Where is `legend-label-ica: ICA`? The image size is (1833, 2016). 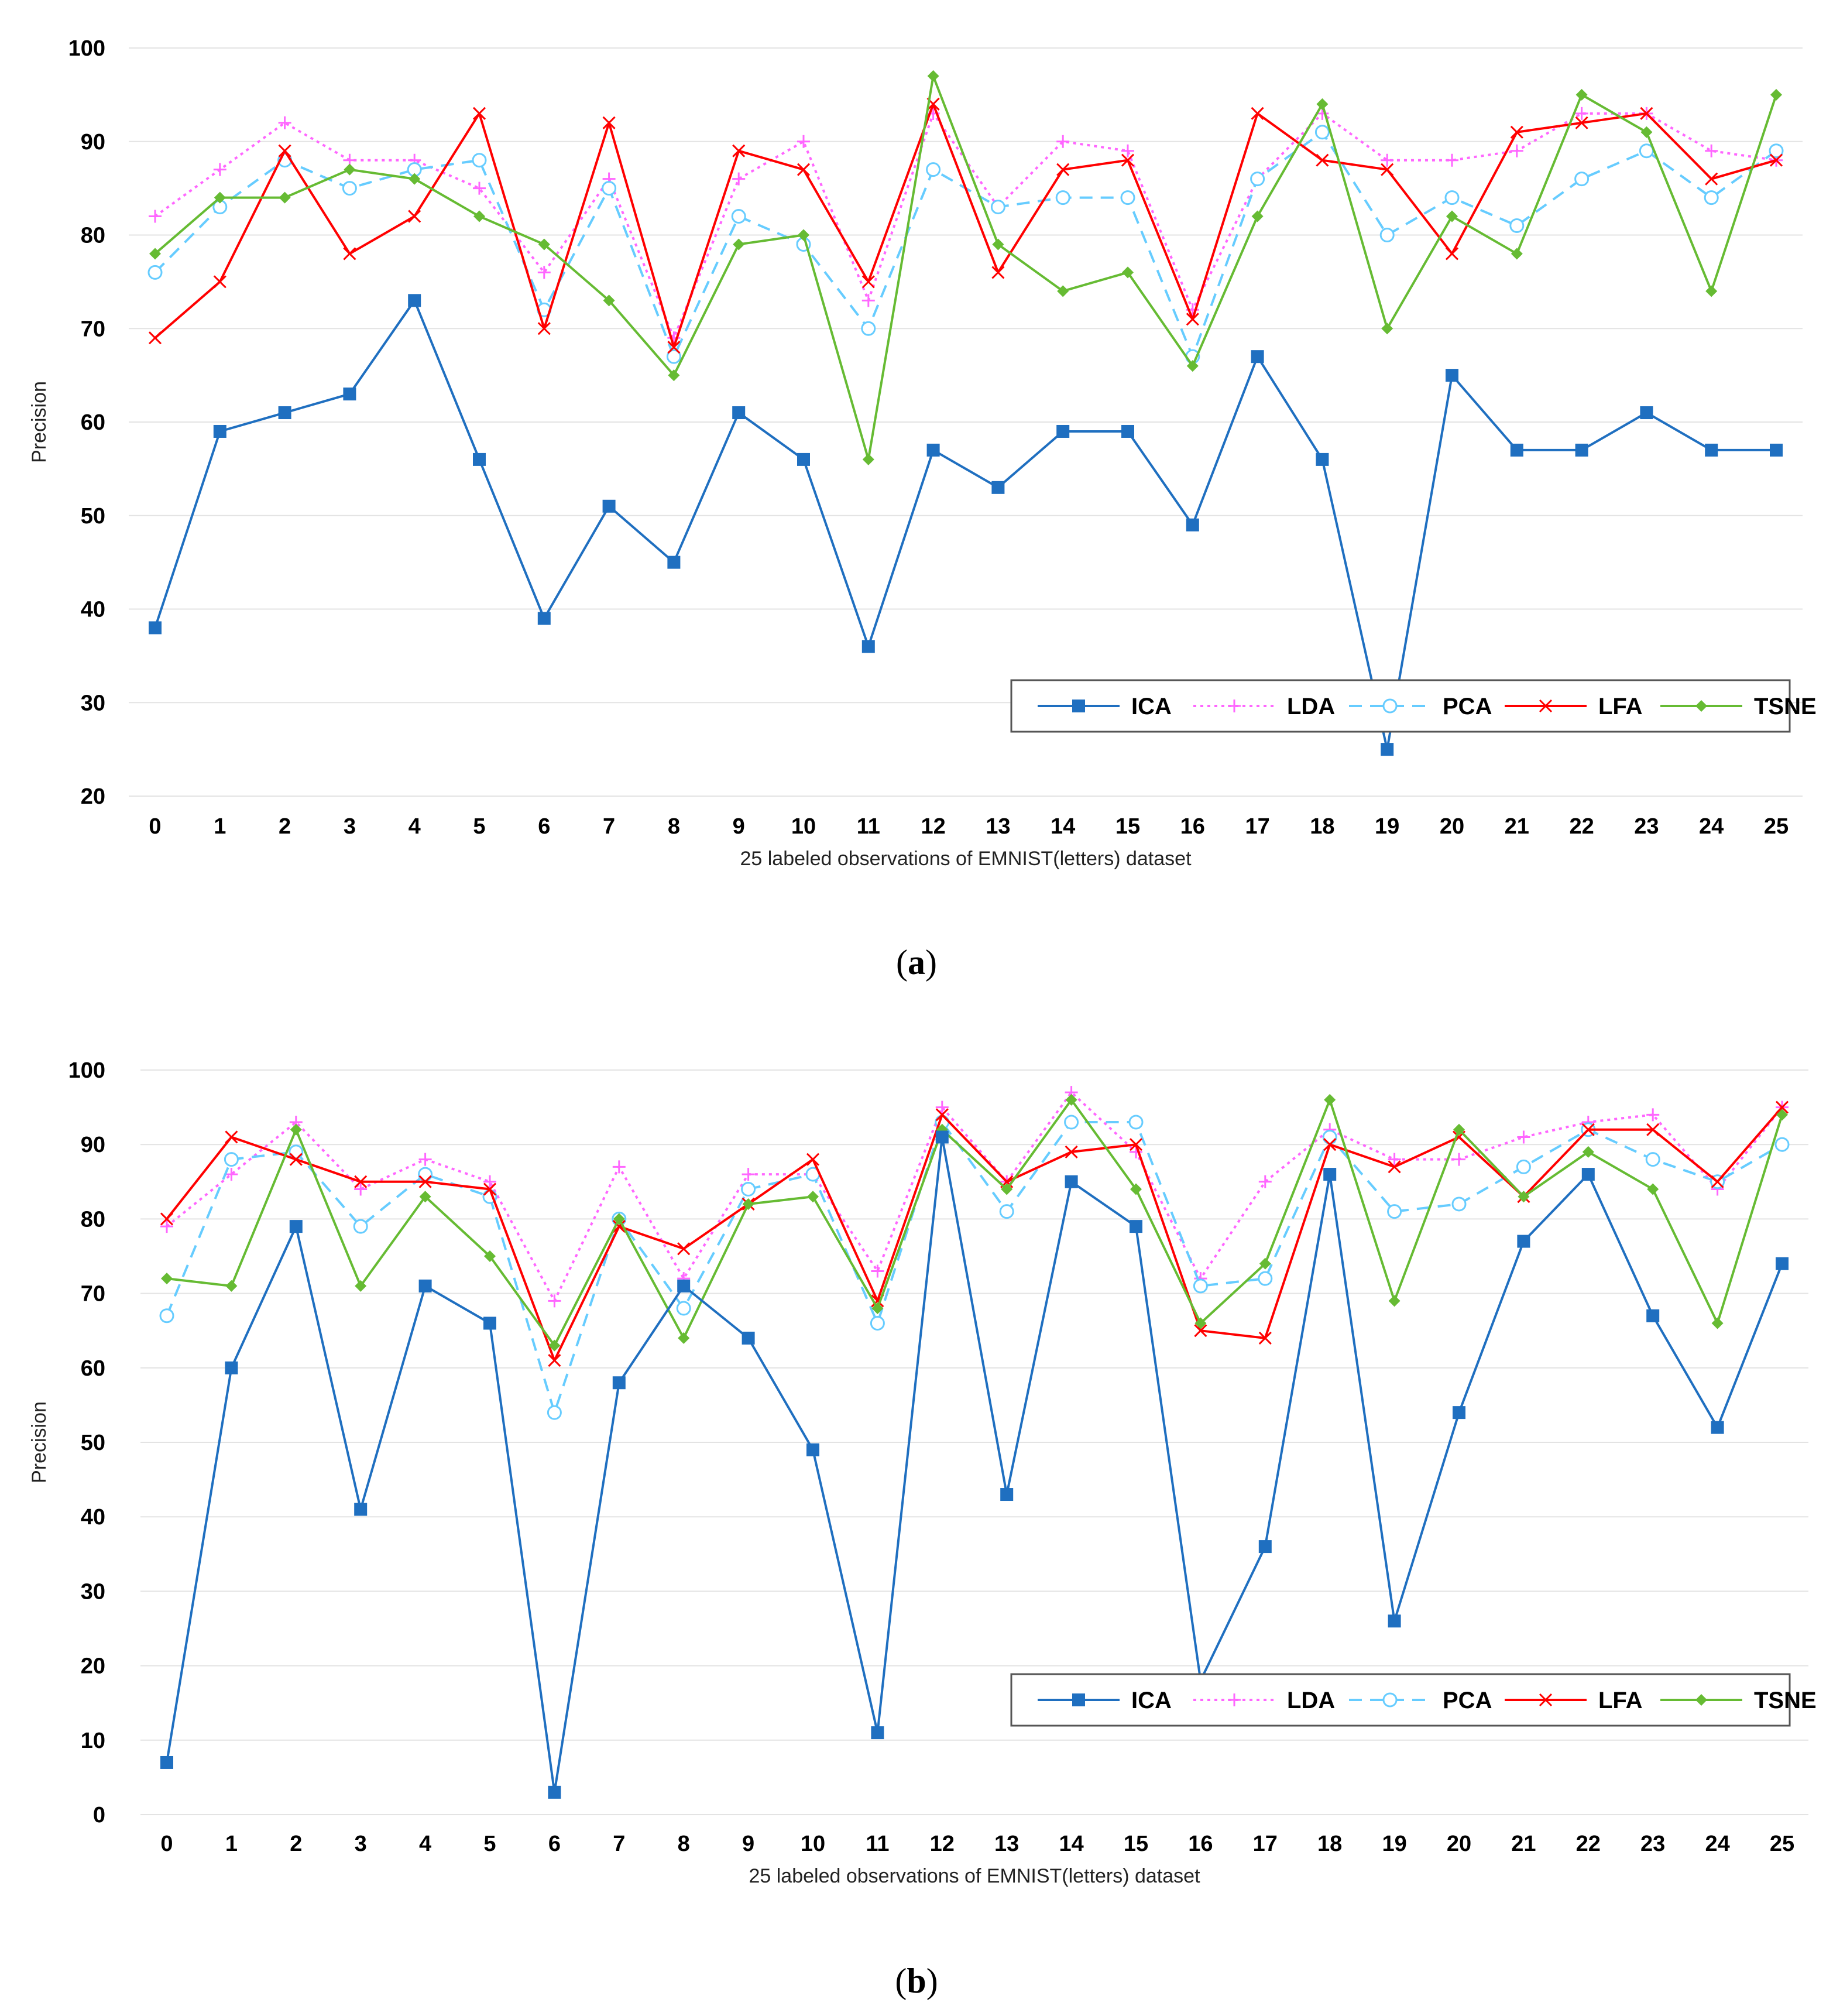 legend-label-ica: ICA is located at coordinates (1152, 1700).